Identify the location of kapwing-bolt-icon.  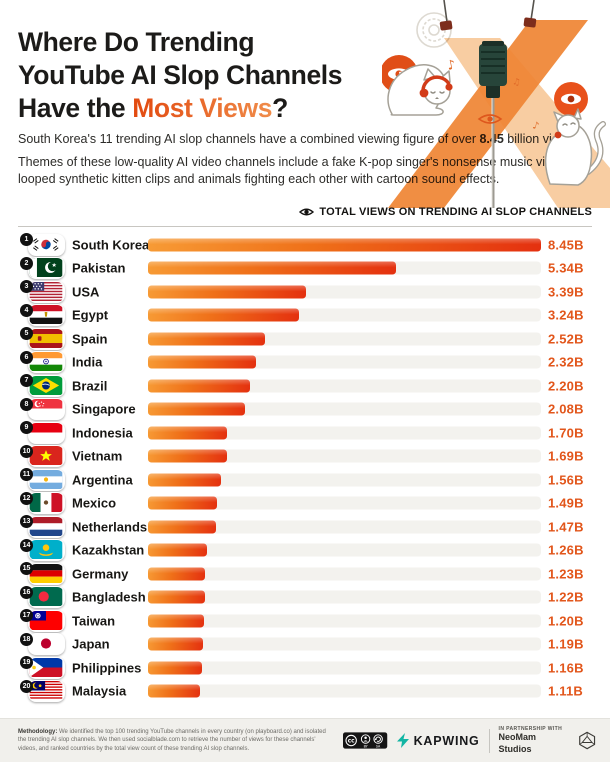
(402, 740).